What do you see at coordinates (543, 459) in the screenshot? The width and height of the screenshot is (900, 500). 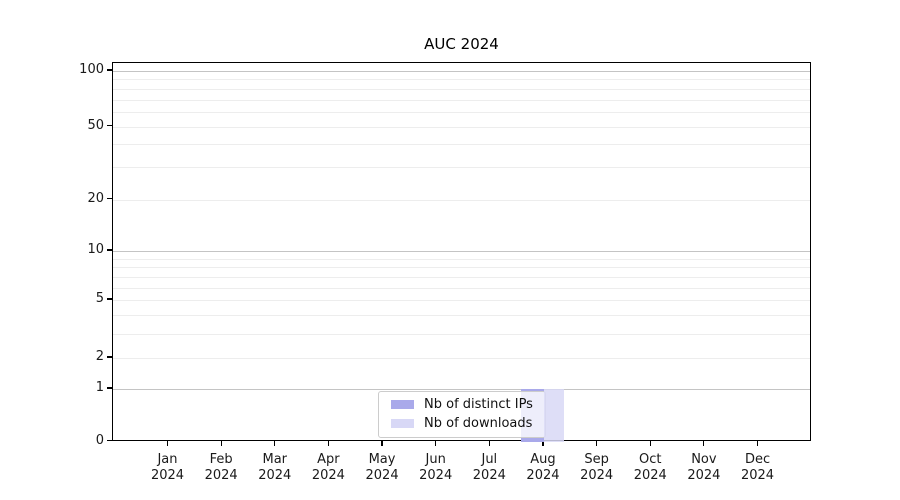 I see `x-tick-month: Aug` at bounding box center [543, 459].